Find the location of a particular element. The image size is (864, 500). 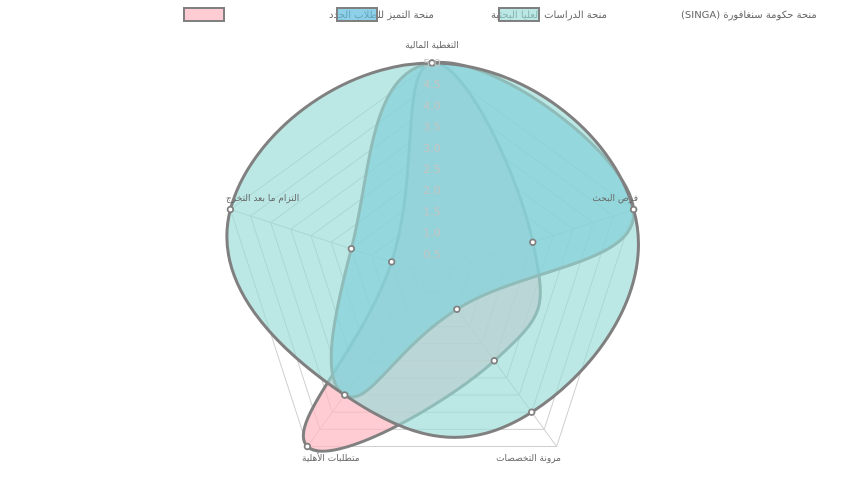

tick-label: 1.5 is located at coordinates (432, 211).